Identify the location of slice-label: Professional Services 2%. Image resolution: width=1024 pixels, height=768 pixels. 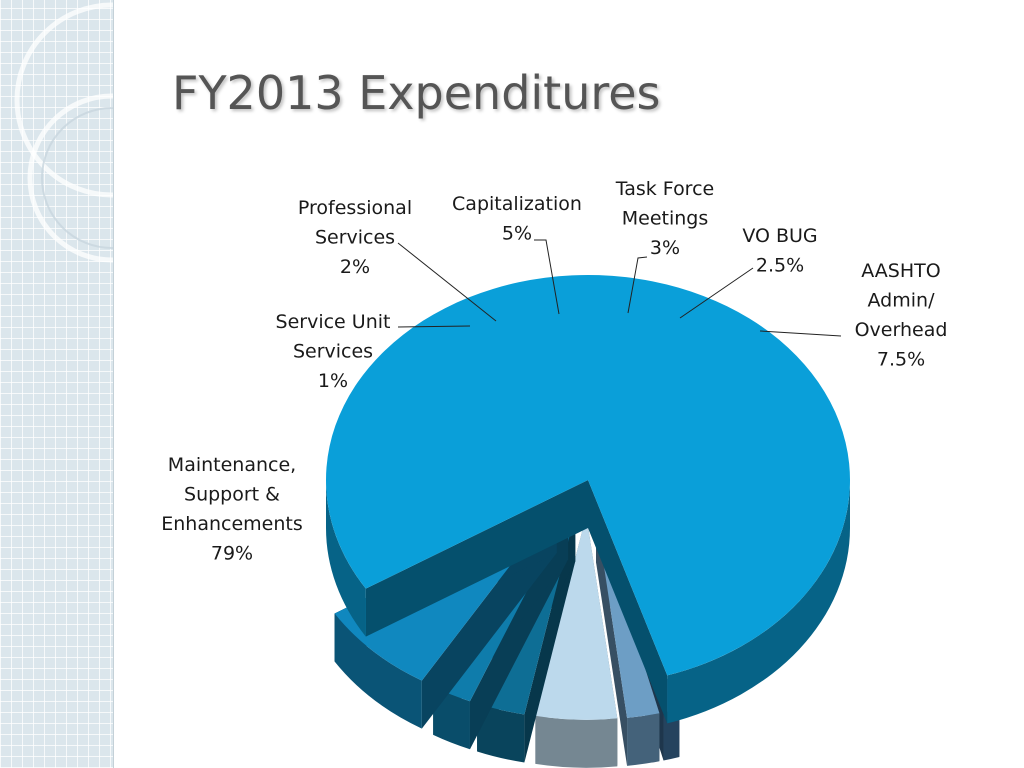
(355, 237).